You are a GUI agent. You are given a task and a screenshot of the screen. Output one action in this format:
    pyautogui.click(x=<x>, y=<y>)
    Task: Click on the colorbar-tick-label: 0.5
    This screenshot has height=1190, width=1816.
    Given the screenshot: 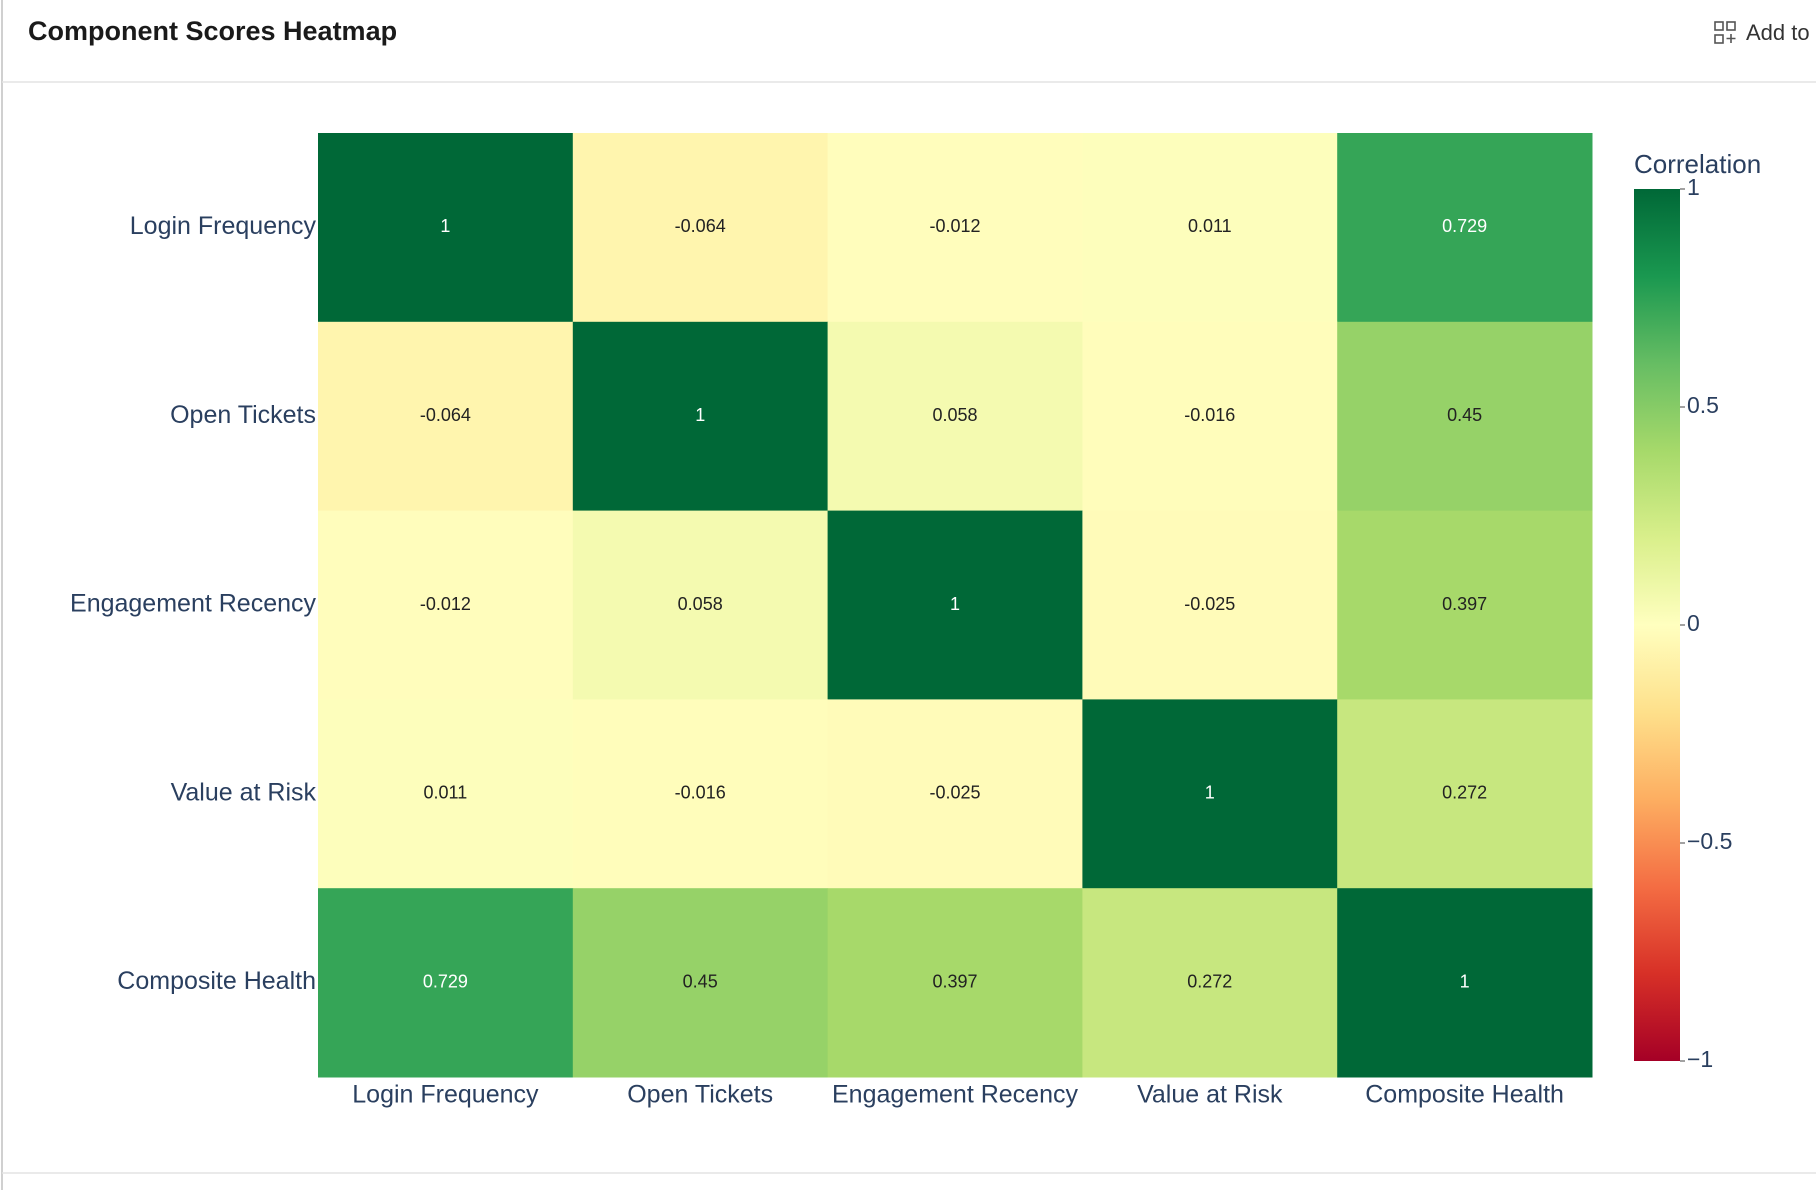 What is the action you would take?
    pyautogui.click(x=1703, y=405)
    